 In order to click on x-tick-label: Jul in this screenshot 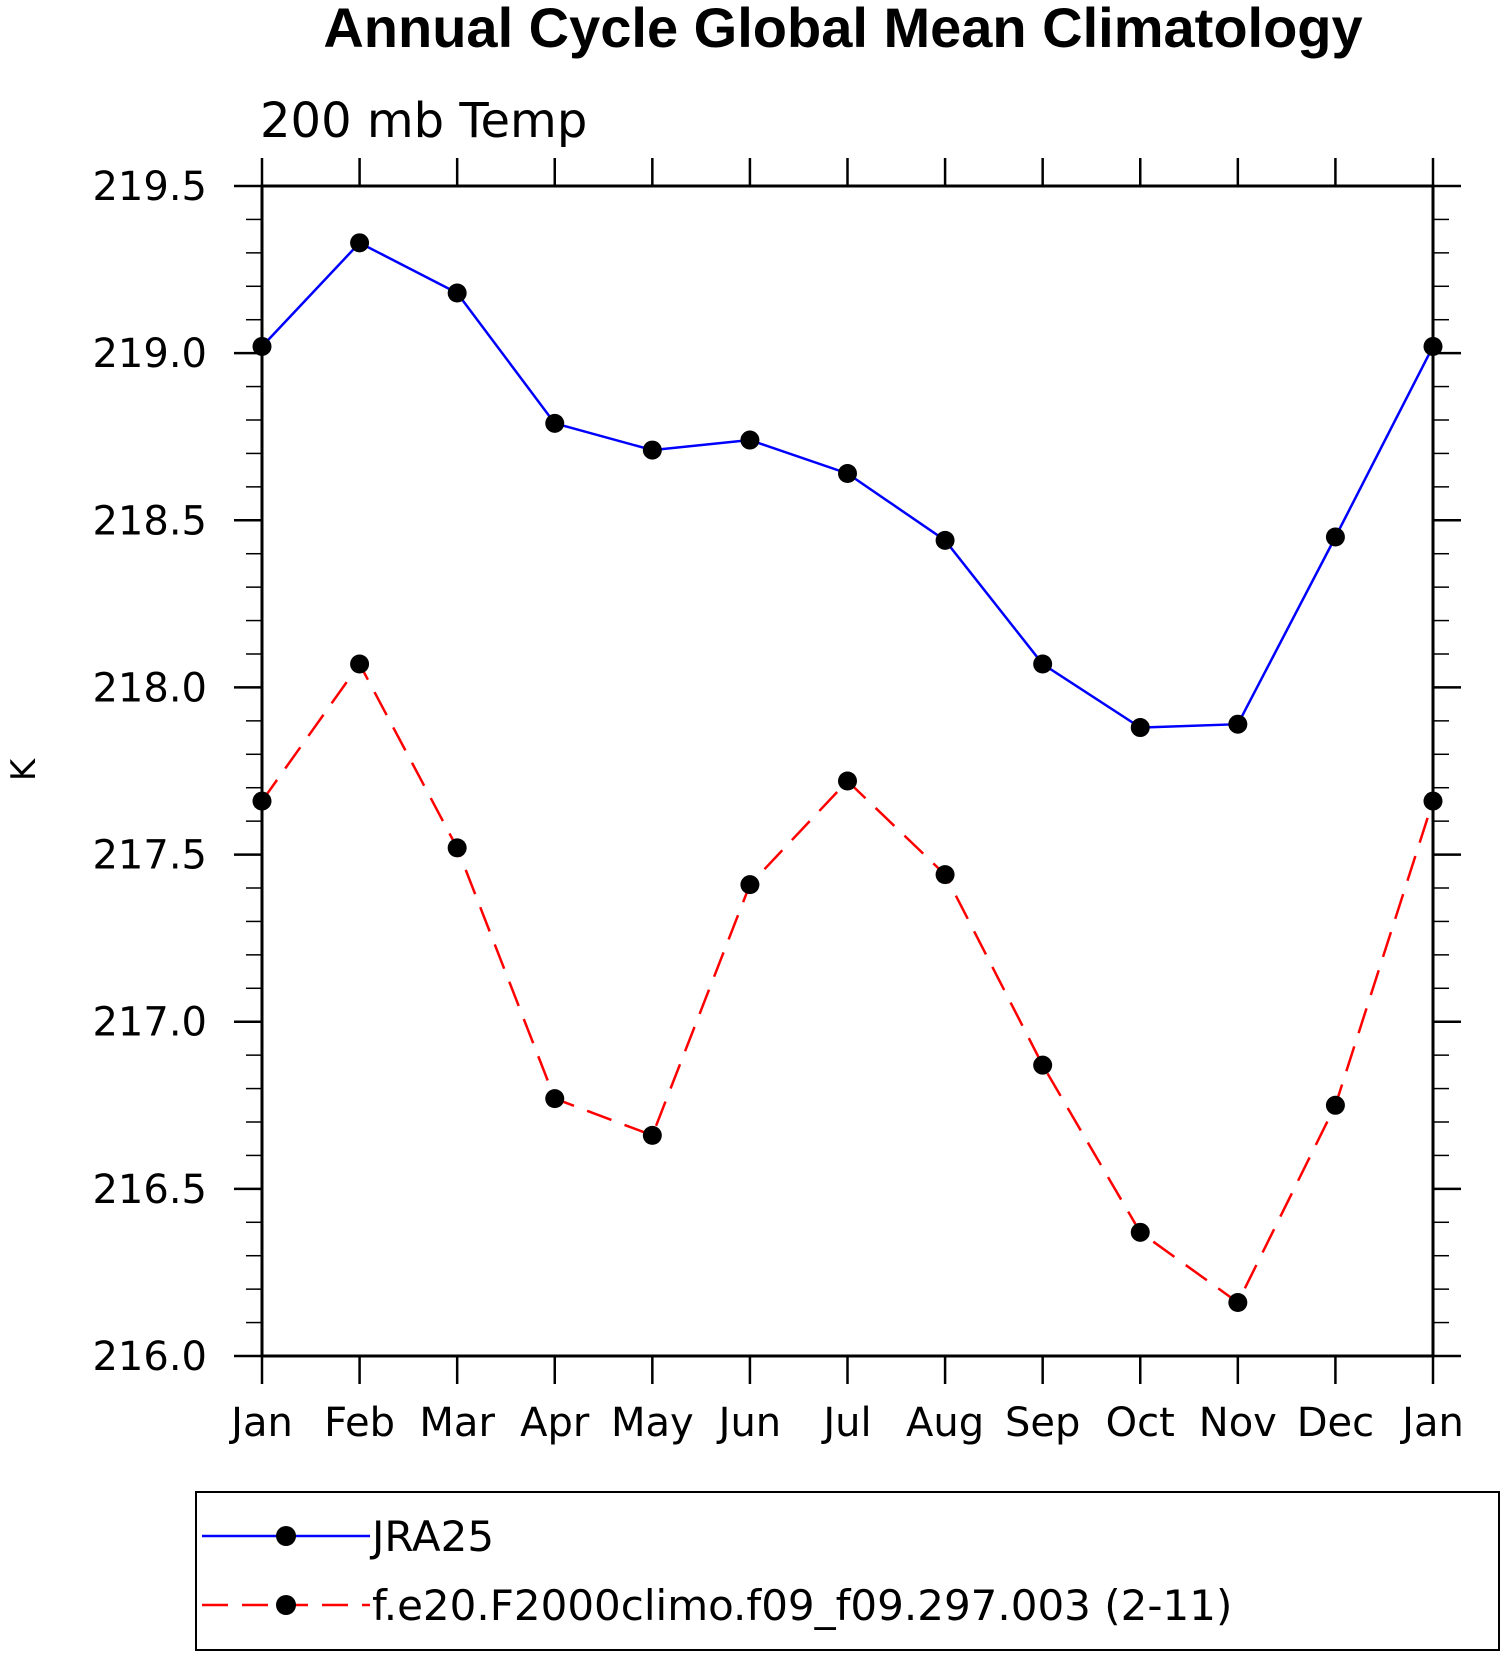, I will do `click(845, 1423)`.